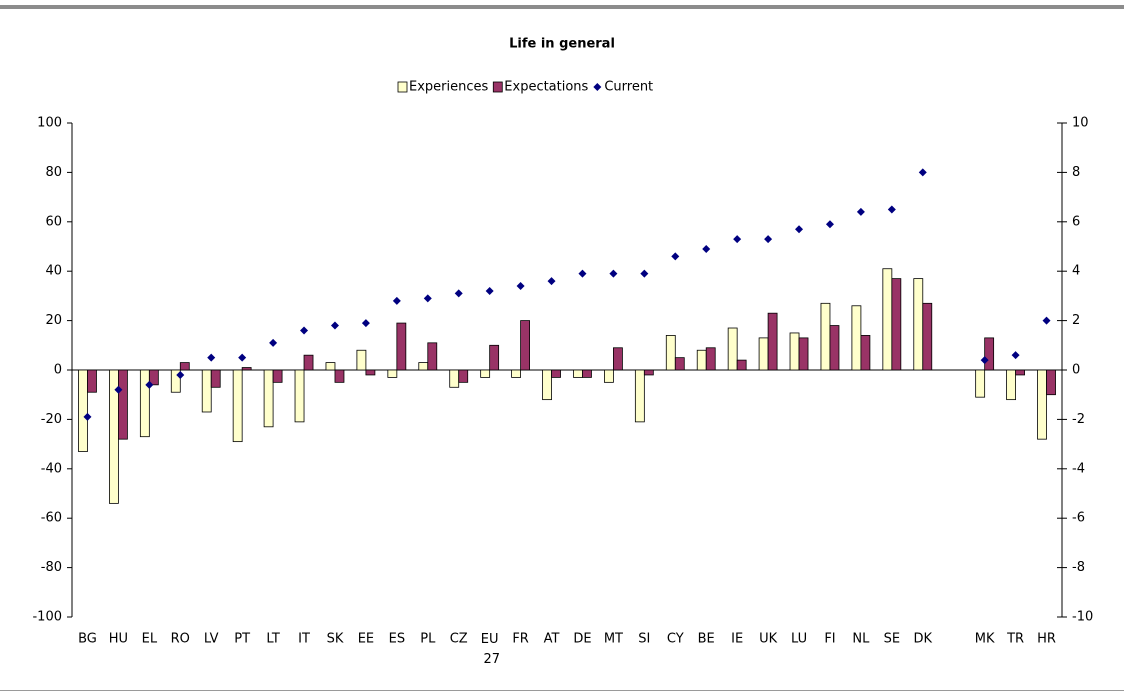 This screenshot has height=699, width=1124. What do you see at coordinates (49, 123) in the screenshot?
I see `y-tick-label: 100` at bounding box center [49, 123].